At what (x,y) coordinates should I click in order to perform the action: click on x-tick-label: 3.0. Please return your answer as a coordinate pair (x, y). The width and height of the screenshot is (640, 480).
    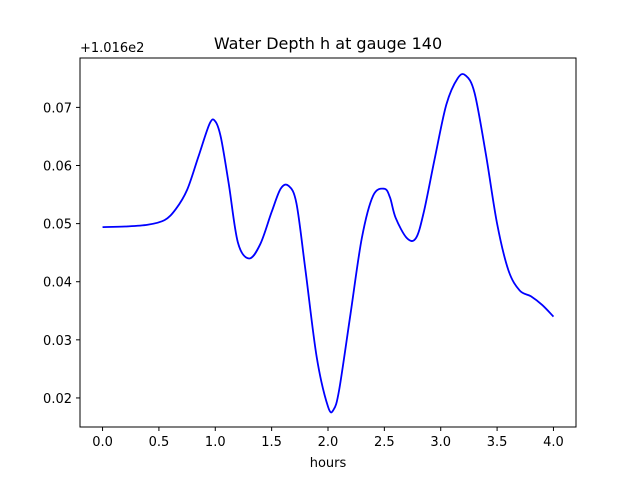
    Looking at the image, I should click on (440, 442).